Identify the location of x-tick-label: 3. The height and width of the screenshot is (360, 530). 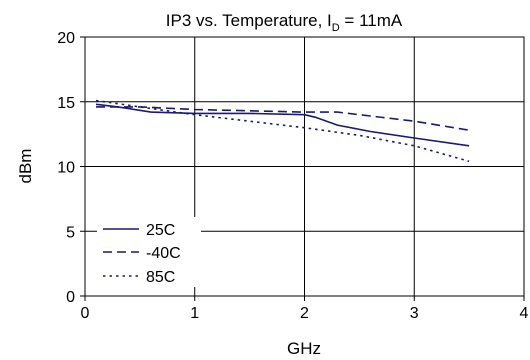
(414, 313).